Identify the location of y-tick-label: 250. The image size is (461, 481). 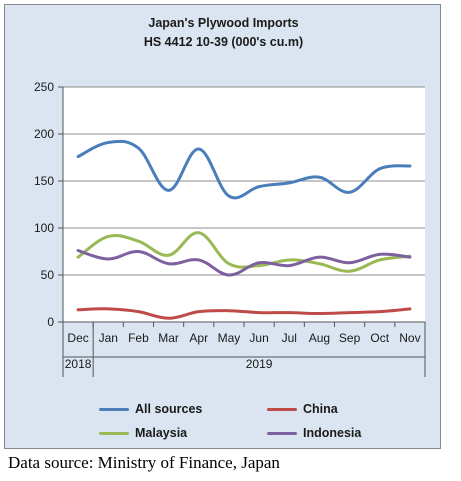
(44, 87).